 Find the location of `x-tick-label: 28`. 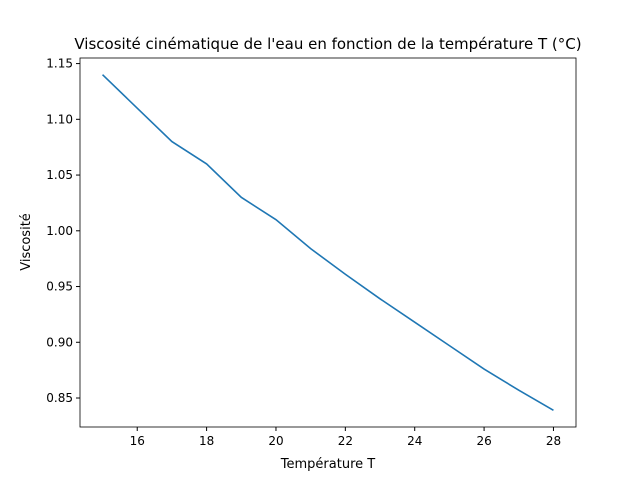

x-tick-label: 28 is located at coordinates (553, 441).